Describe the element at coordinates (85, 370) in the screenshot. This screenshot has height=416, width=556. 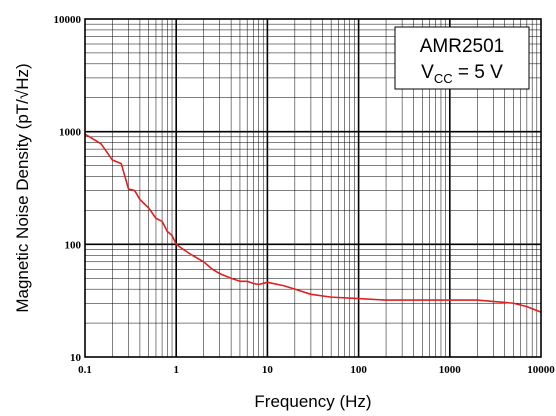
I see `x-tick-label: 0.1` at that location.